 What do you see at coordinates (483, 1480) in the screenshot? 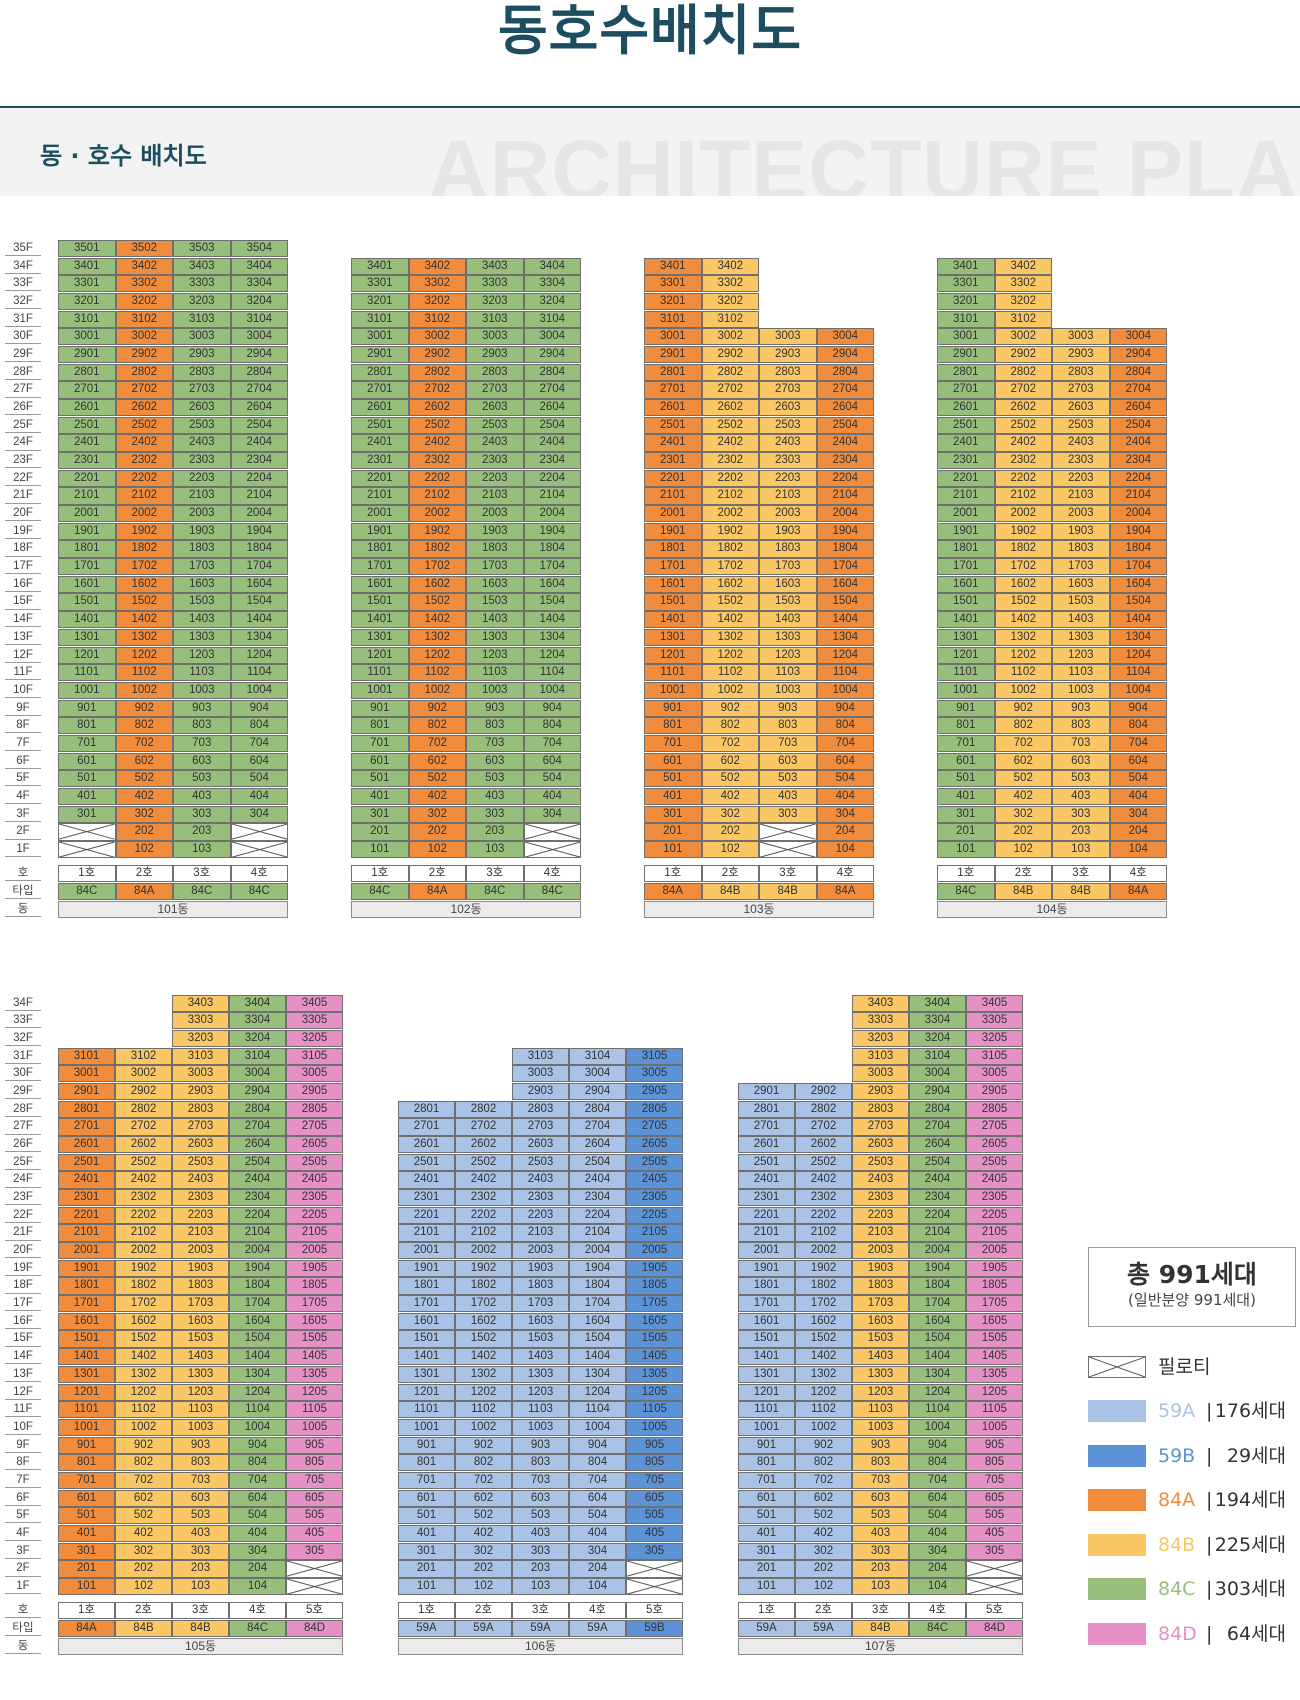
I see `unit-cell: 702` at bounding box center [483, 1480].